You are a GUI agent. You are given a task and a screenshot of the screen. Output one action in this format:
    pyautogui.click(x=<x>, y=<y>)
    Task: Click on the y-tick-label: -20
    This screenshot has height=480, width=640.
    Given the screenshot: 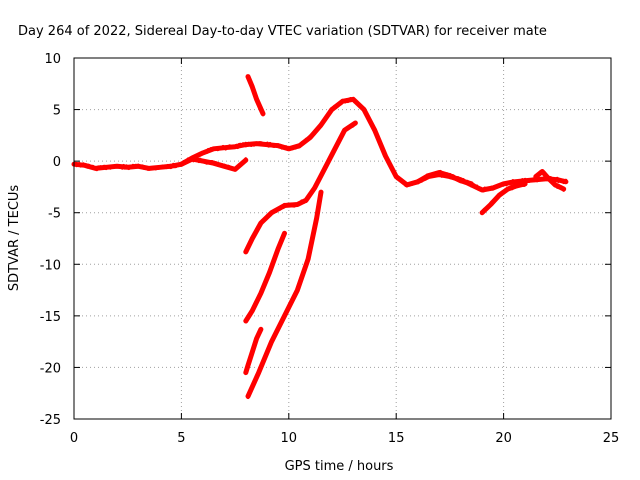 What is the action you would take?
    pyautogui.click(x=50, y=368)
    